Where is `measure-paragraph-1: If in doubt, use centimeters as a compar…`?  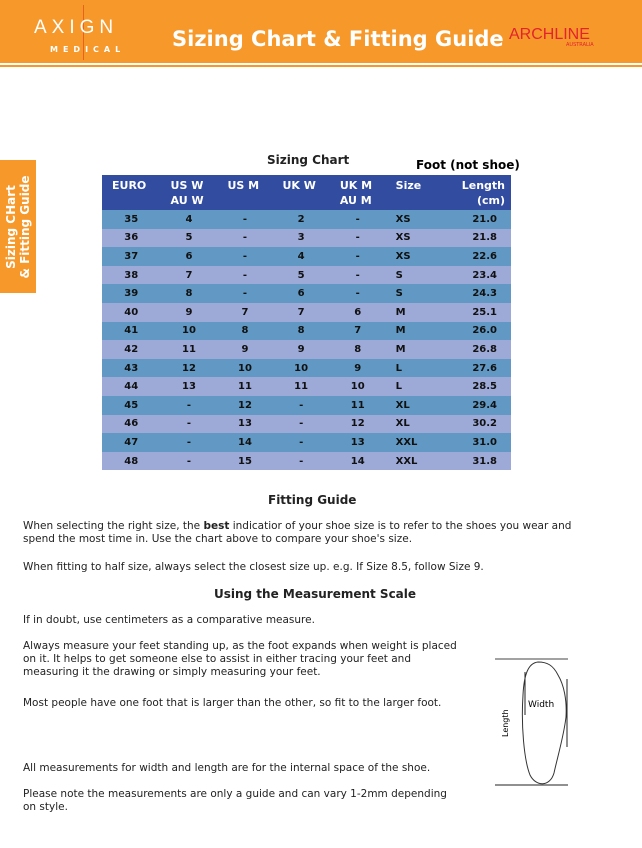 measure-paragraph-1: If in doubt, use centimeters as a compar… is located at coordinates (169, 620).